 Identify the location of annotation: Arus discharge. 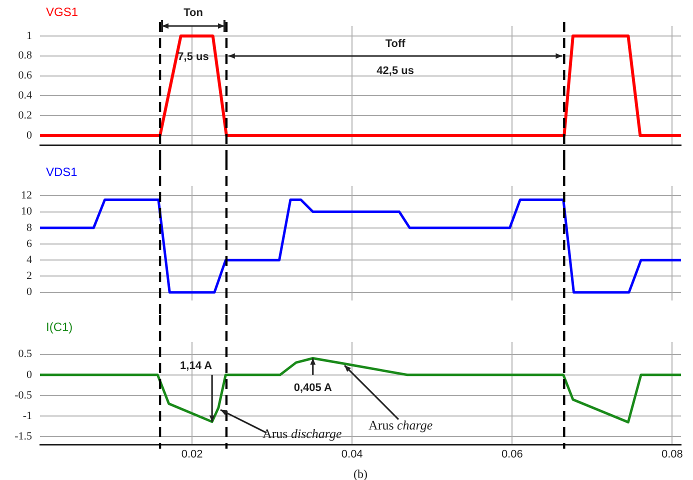
(302, 433).